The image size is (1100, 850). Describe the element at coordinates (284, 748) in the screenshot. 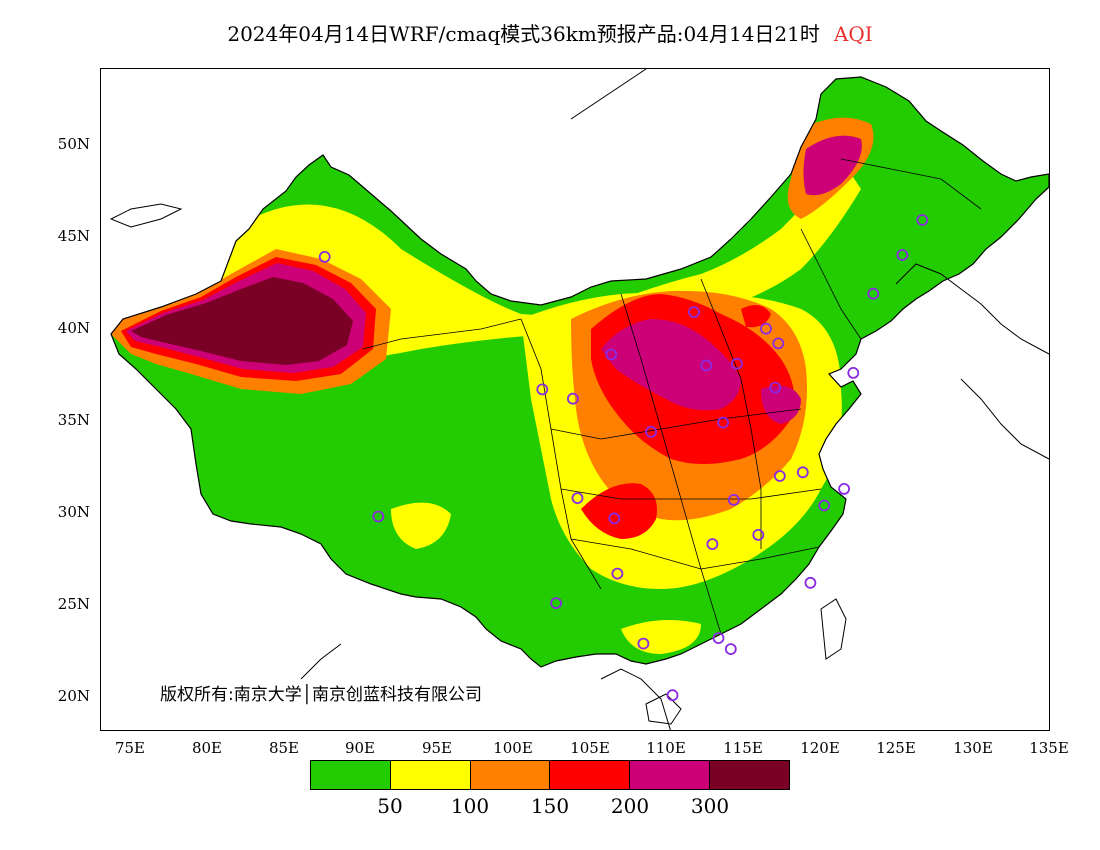

I see `lon-label: 85E` at that location.